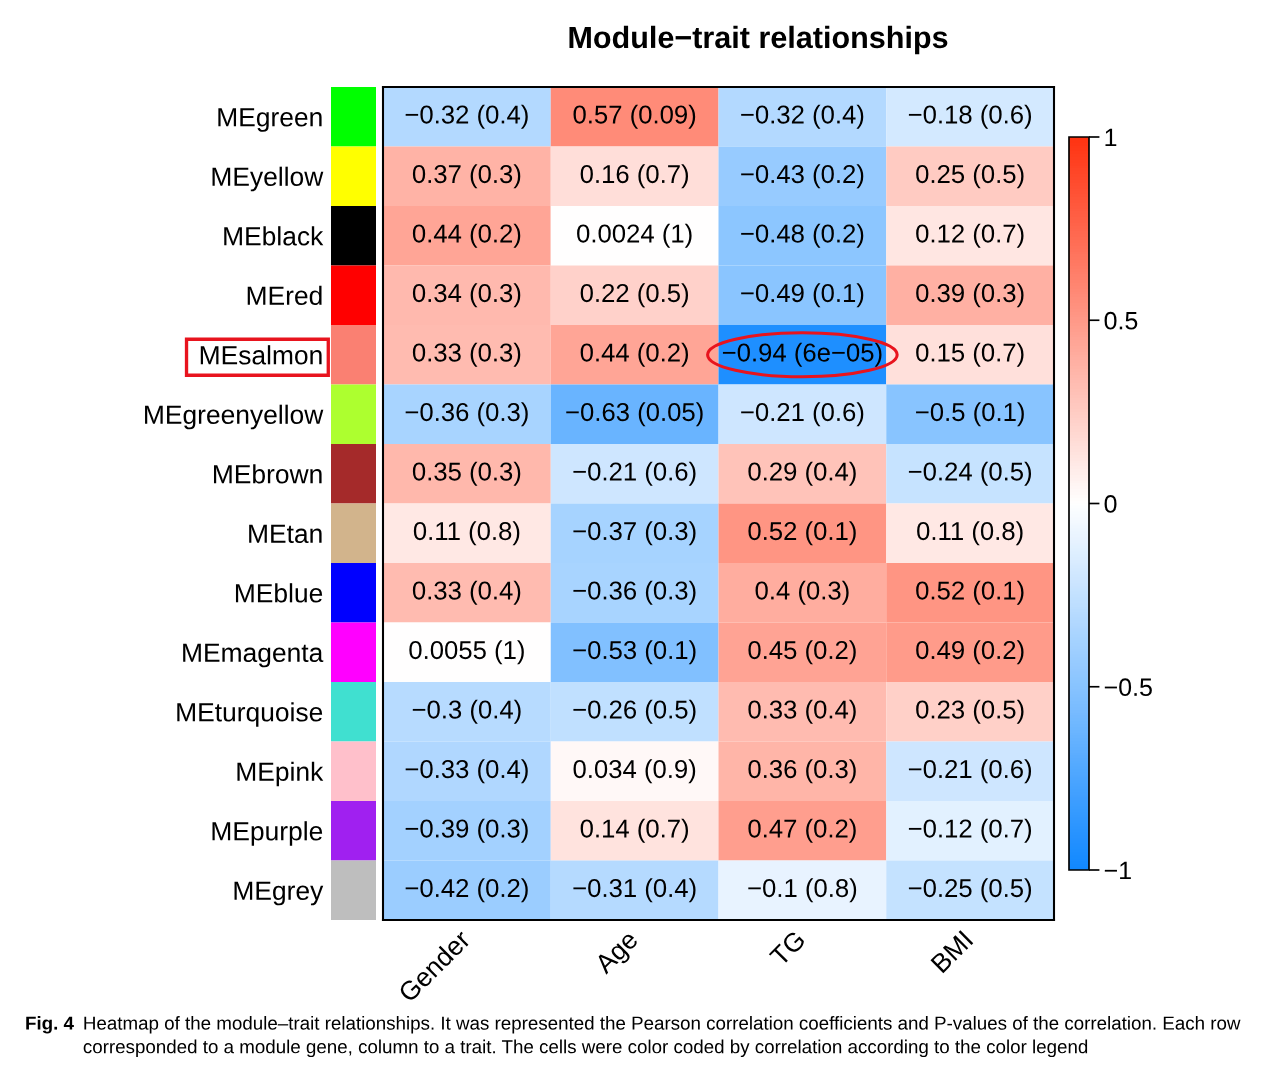 The height and width of the screenshot is (1069, 1284). I want to click on data-label: −0.43 (0.2), so click(802, 176).